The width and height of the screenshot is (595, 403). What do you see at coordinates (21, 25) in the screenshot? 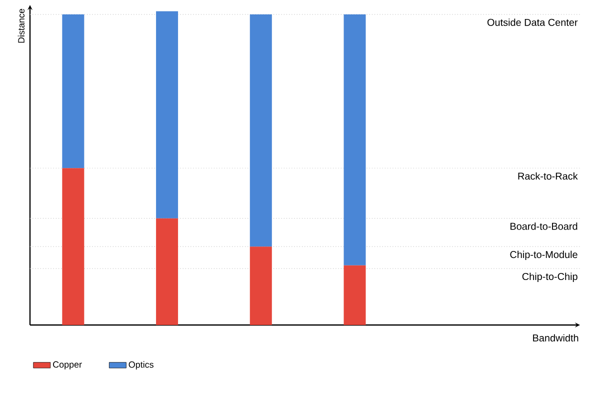
I see `y-axis-title: Distance` at bounding box center [21, 25].